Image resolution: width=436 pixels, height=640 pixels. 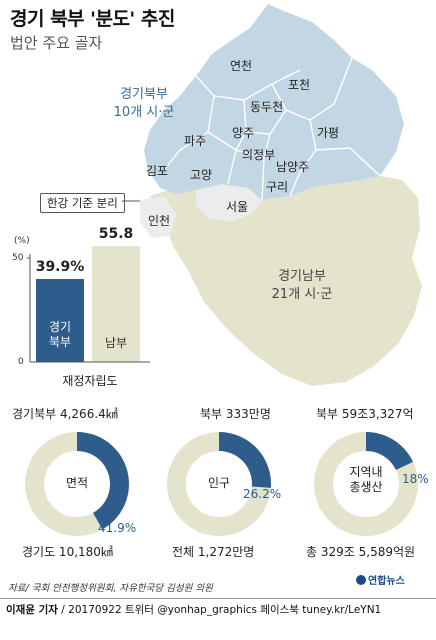 I want to click on south-region-label: 경기남부 21개 시·군, so click(x=302, y=286).